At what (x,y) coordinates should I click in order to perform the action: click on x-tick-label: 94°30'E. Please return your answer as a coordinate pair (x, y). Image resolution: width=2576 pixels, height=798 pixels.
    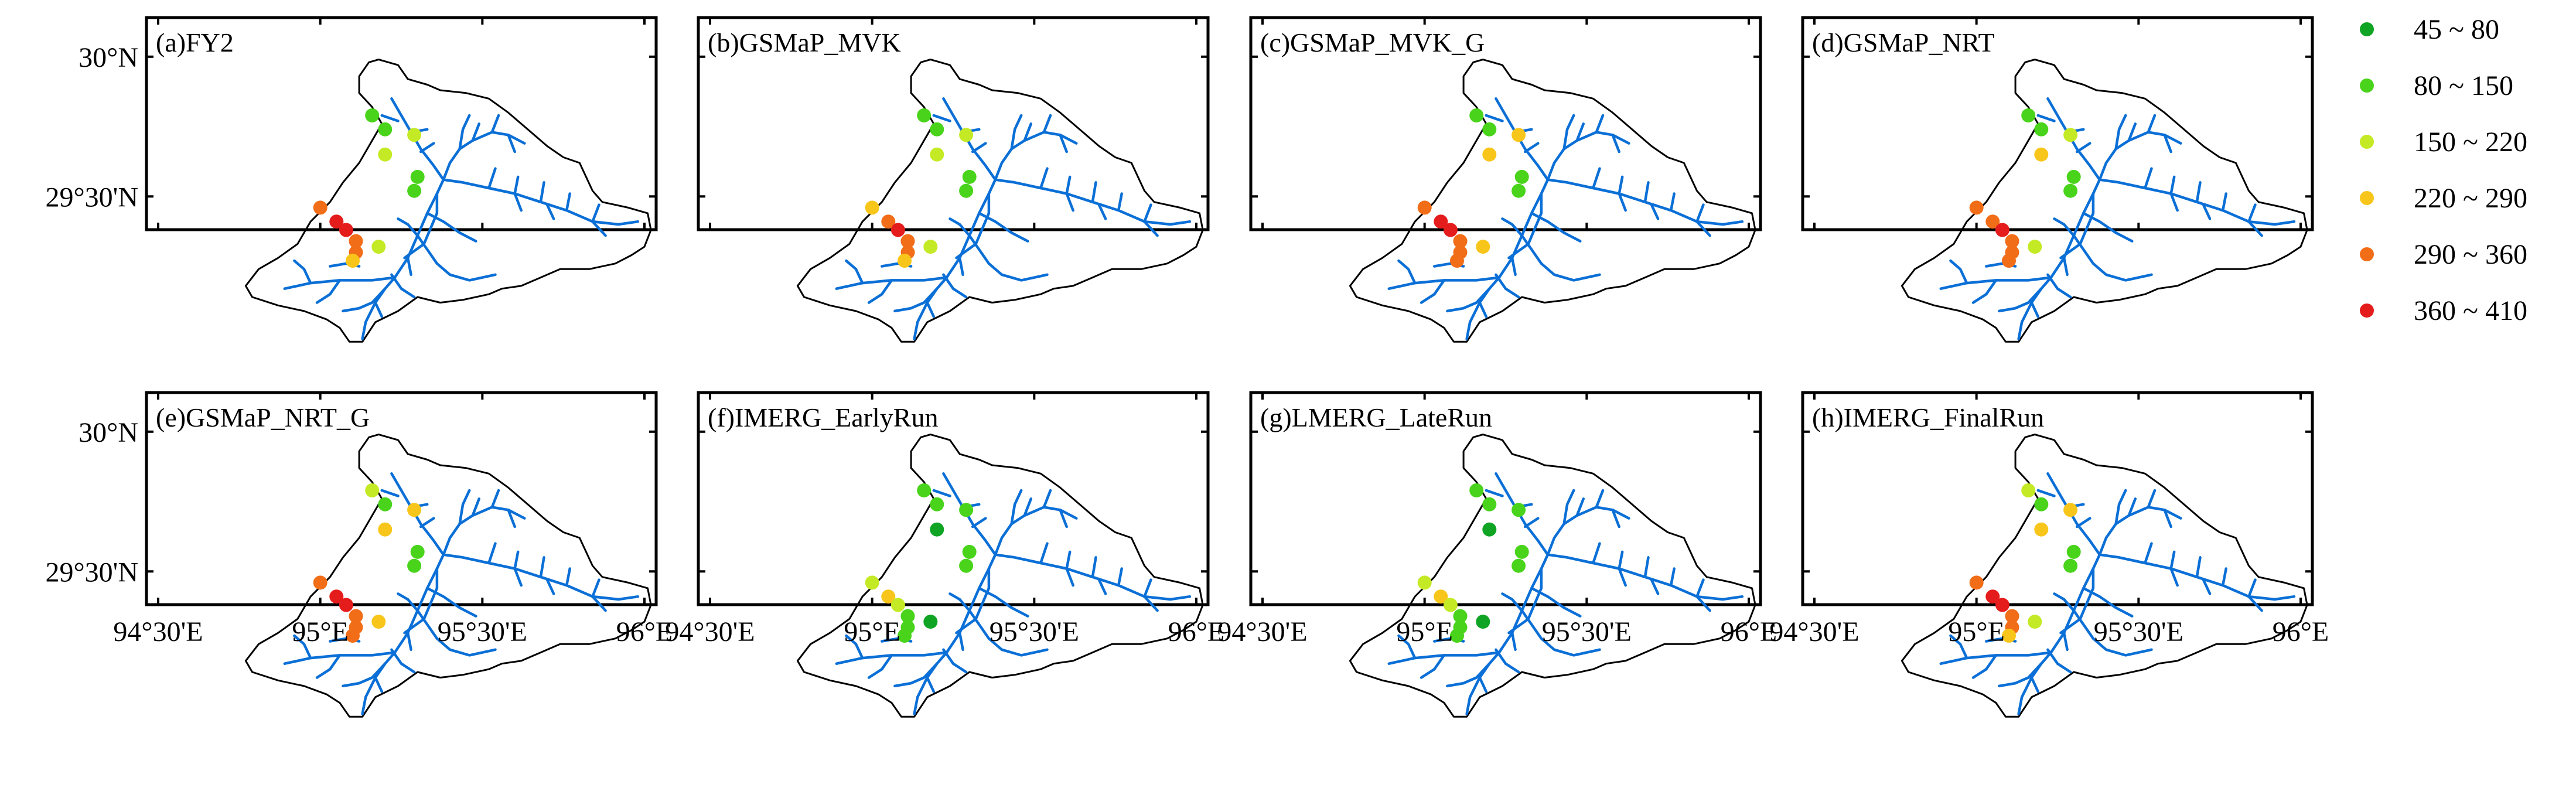
    Looking at the image, I should click on (1262, 631).